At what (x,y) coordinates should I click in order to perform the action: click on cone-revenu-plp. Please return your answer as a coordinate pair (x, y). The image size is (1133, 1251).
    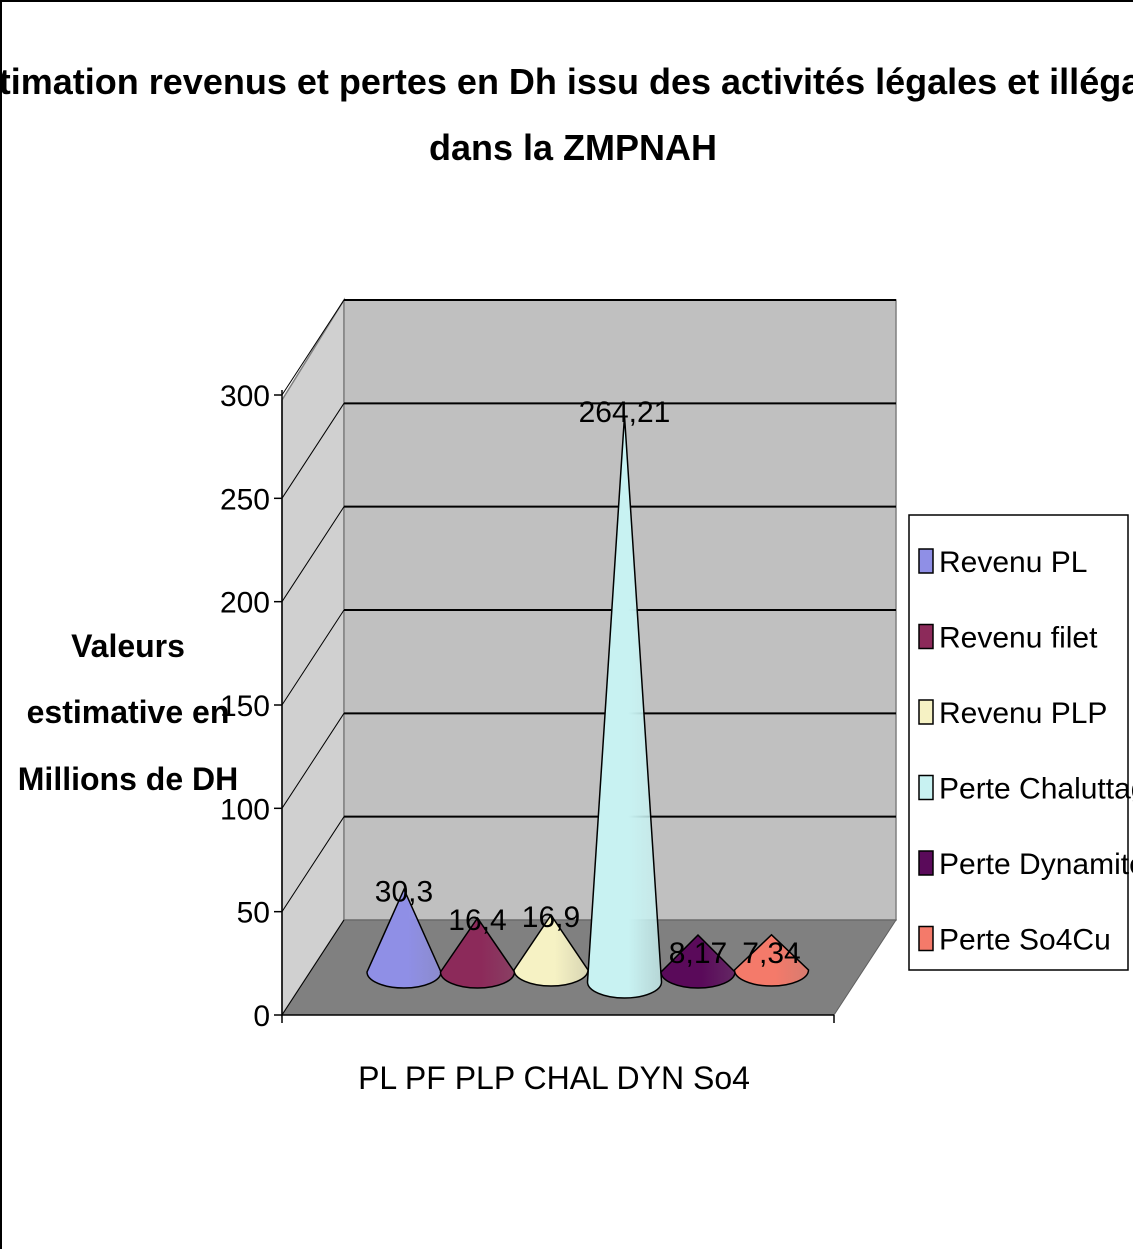
    Looking at the image, I should click on (551, 950).